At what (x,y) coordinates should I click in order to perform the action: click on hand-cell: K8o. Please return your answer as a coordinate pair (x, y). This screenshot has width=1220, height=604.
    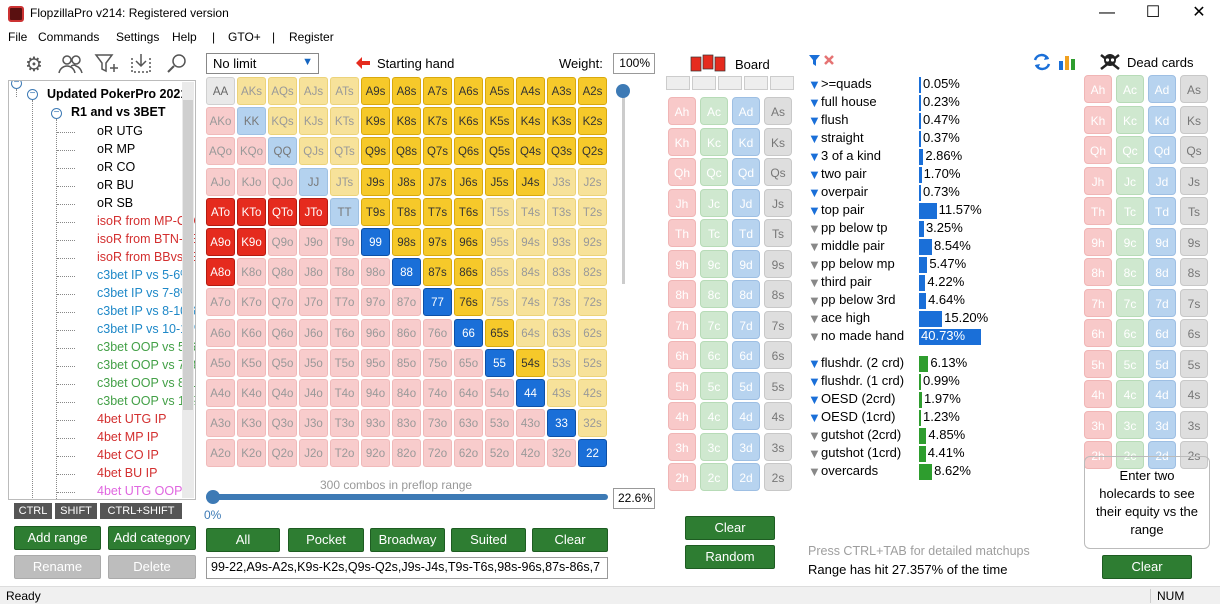
    Looking at the image, I should click on (251, 272).